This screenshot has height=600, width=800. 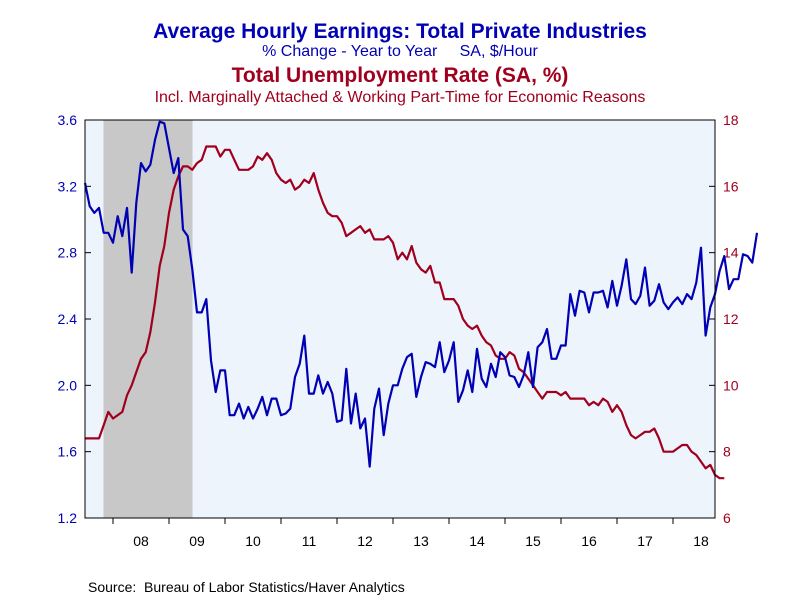 I want to click on x-axis-ticks: 08 09 10 11 12 13 14 15 16 17 18, so click(x=410, y=533).